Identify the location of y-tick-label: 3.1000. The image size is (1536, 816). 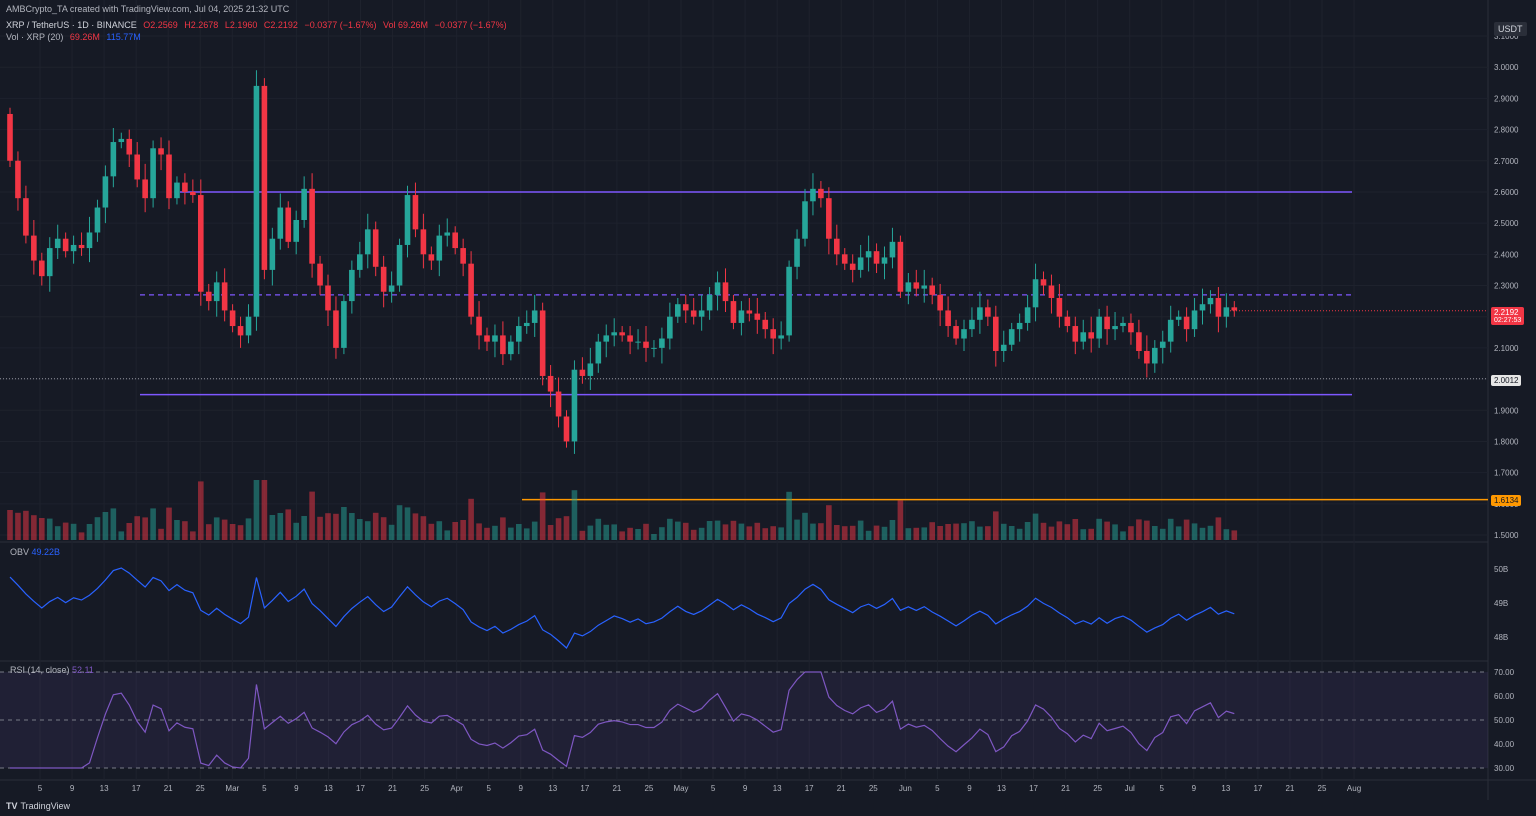
(1506, 36).